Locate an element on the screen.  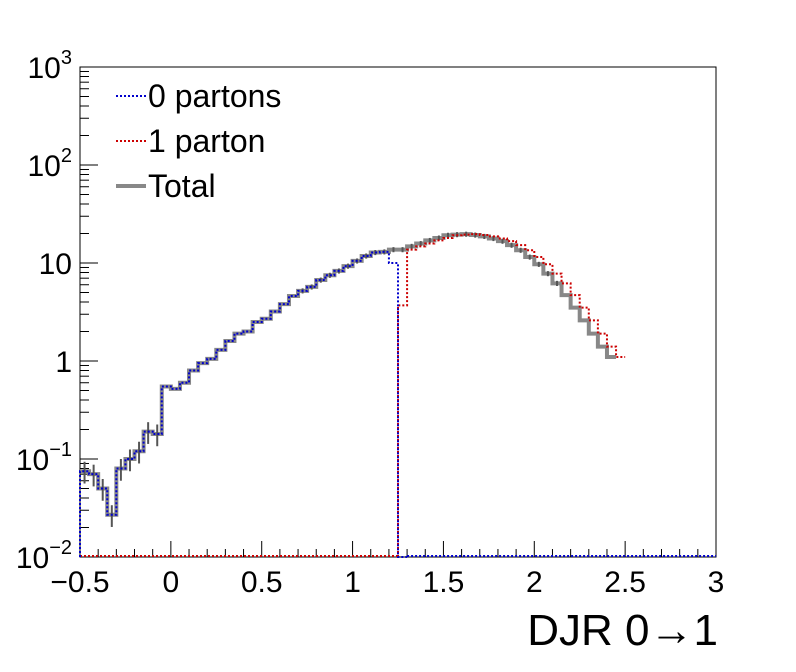
y-tick-exponent: −2 is located at coordinates (60, 548).